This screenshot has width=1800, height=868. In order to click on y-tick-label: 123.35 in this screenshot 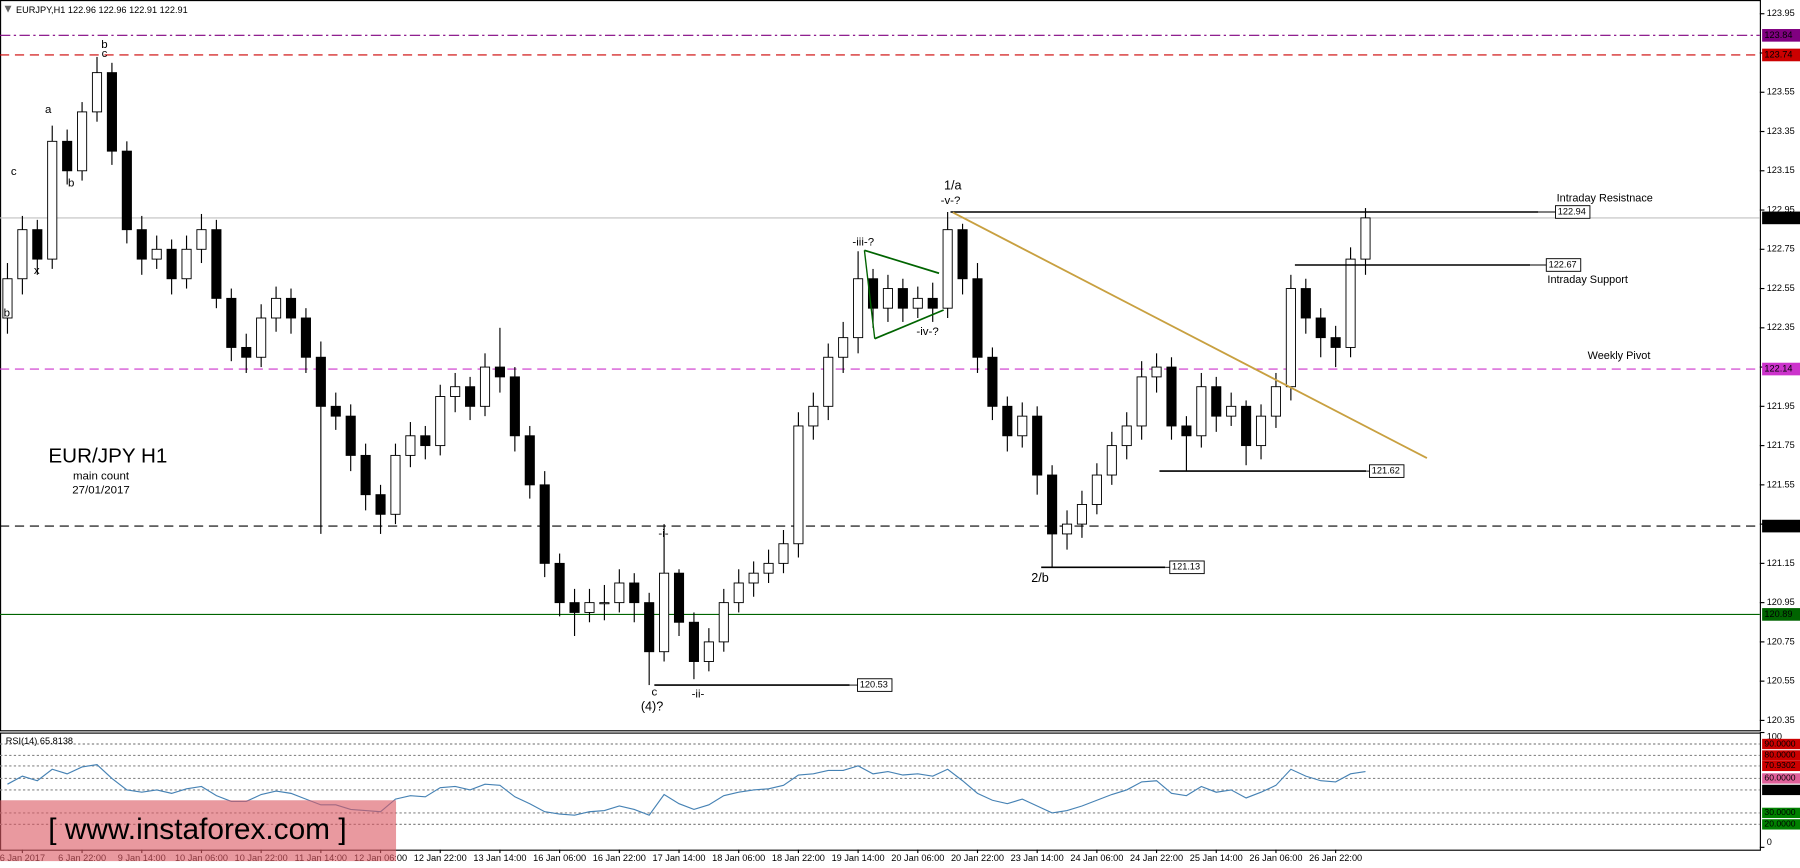, I will do `click(1781, 131)`.